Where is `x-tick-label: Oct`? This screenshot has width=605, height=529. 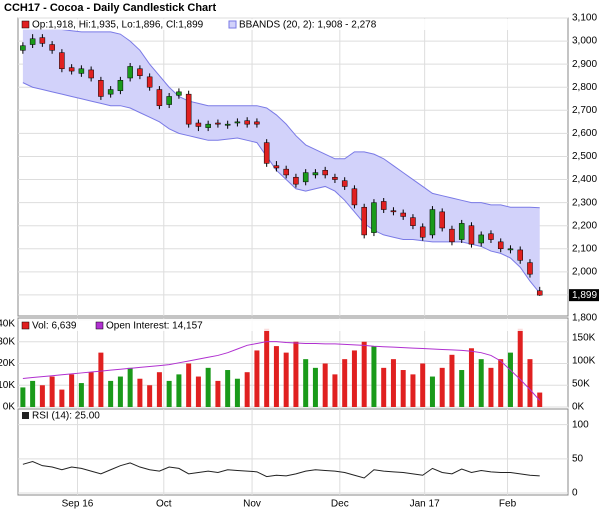 x-tick-label: Oct is located at coordinates (164, 504).